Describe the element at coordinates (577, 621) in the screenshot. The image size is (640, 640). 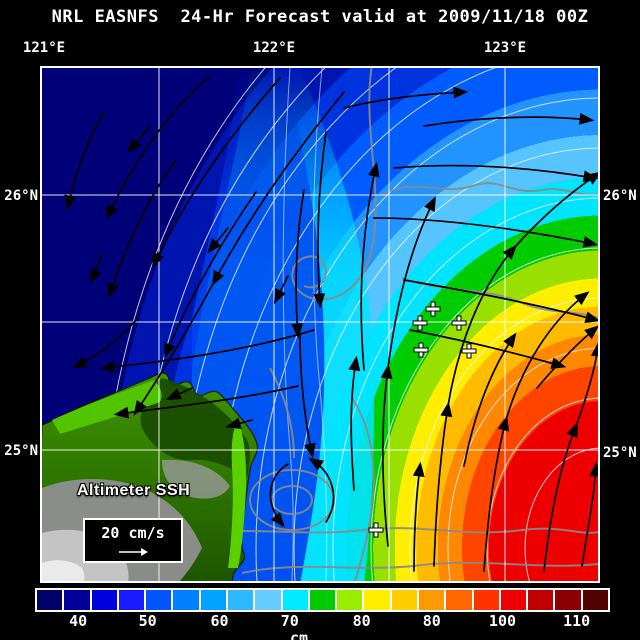
I see `colorbar-tick-label: 110` at that location.